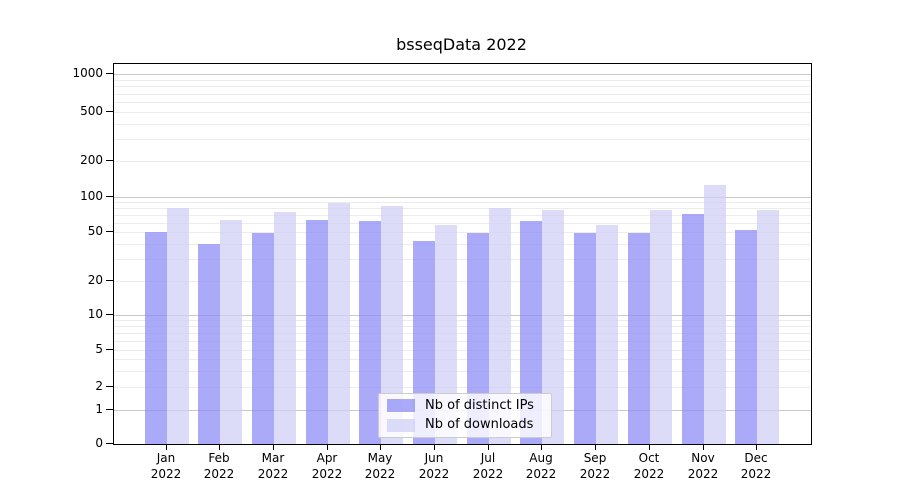  What do you see at coordinates (285, 328) in the screenshot?
I see `bar-downloads-mar` at bounding box center [285, 328].